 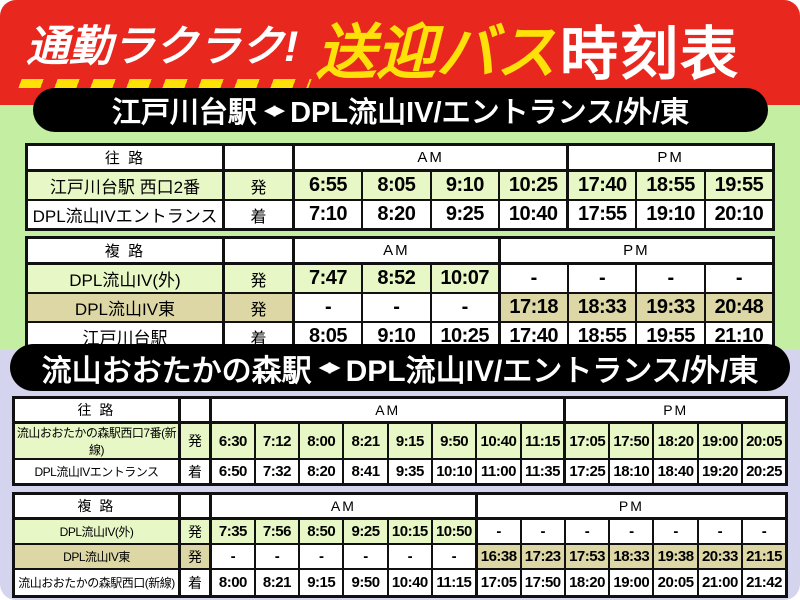 What do you see at coordinates (552, 371) in the screenshot?
I see `route-destination-name: DPL流山IV/エントランス/外/東` at bounding box center [552, 371].